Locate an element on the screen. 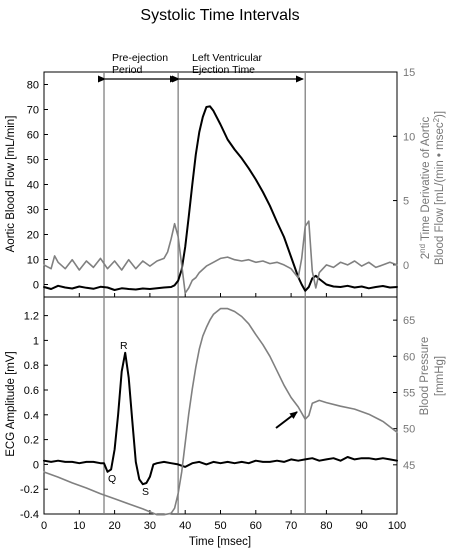  r-wave-label: R is located at coordinates (124, 346).